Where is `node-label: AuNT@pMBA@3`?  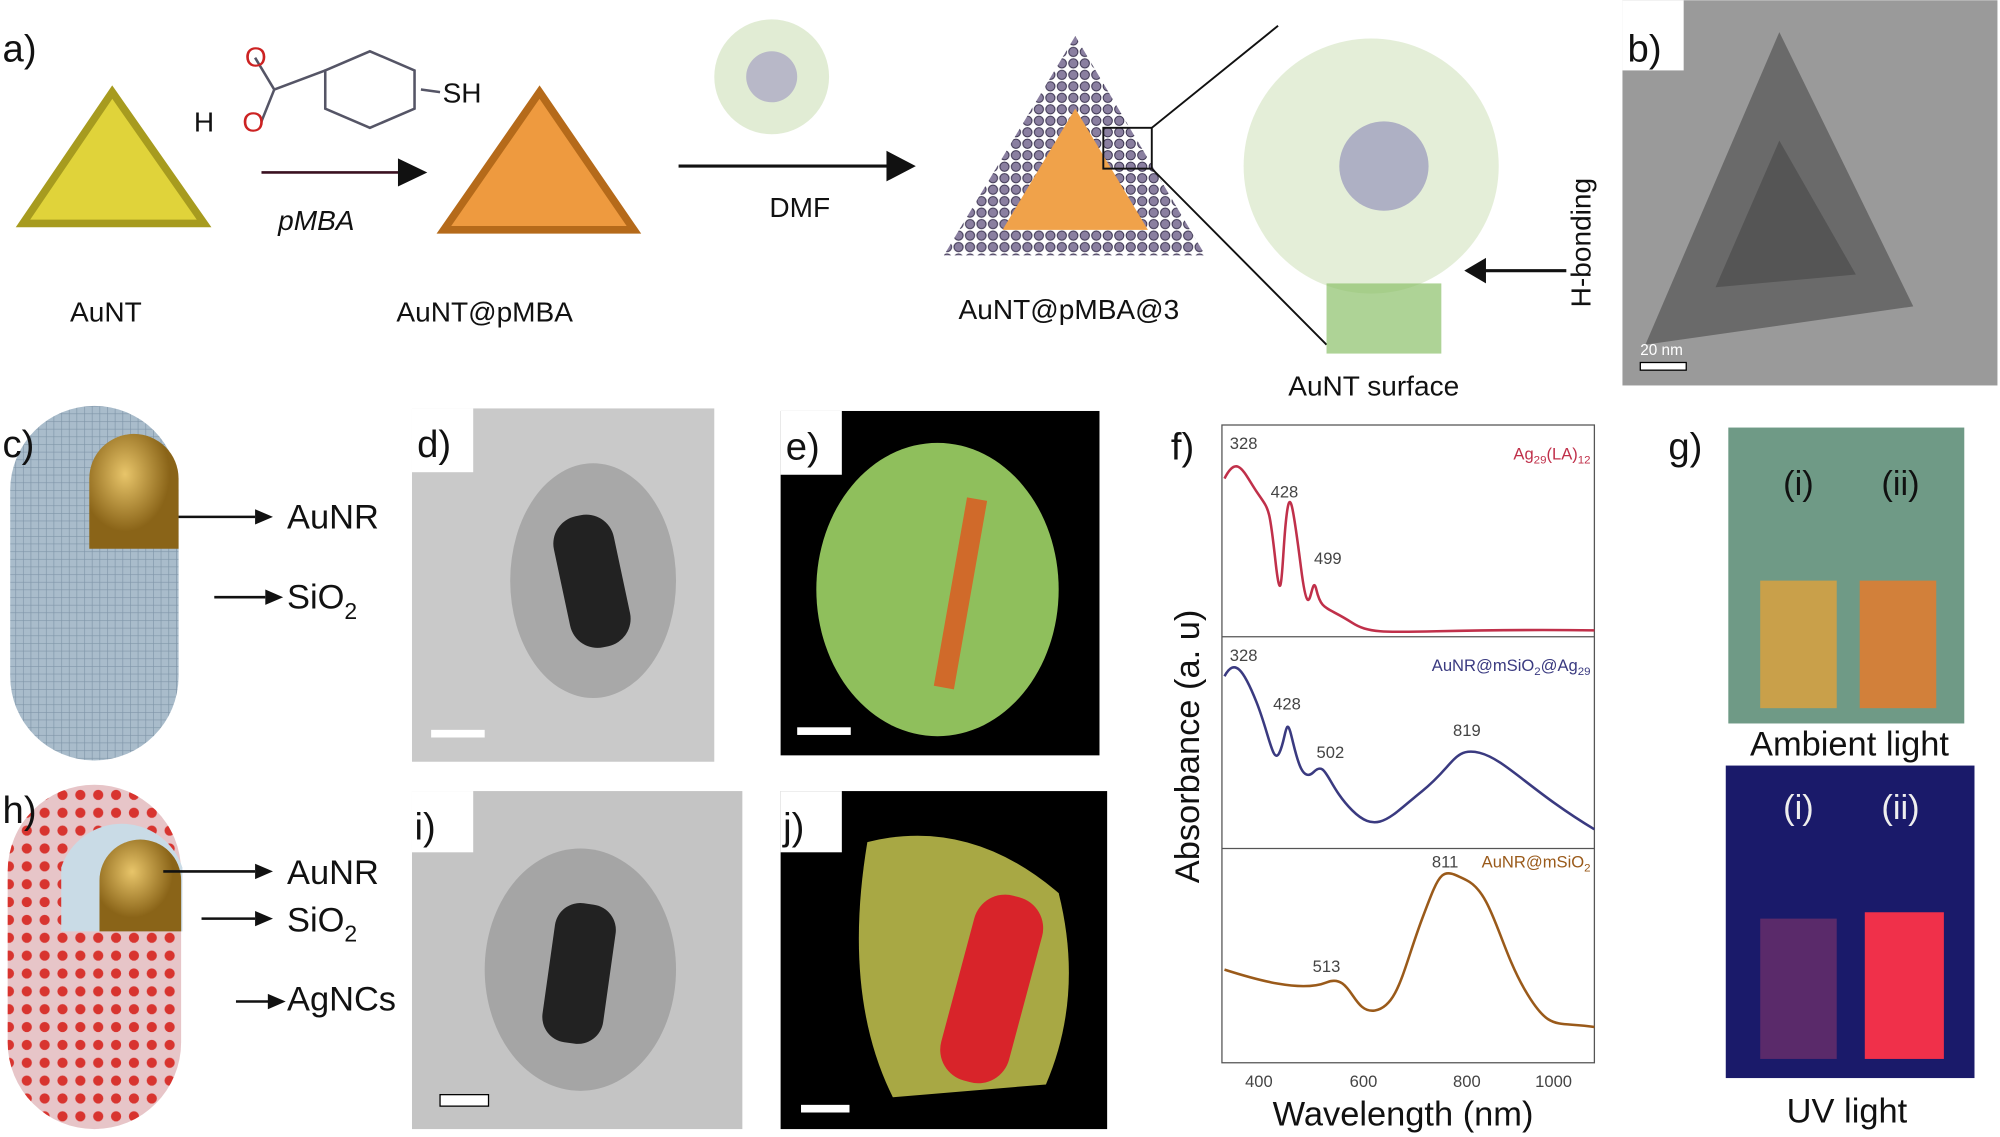 node-label: AuNT@pMBA@3 is located at coordinates (1069, 309).